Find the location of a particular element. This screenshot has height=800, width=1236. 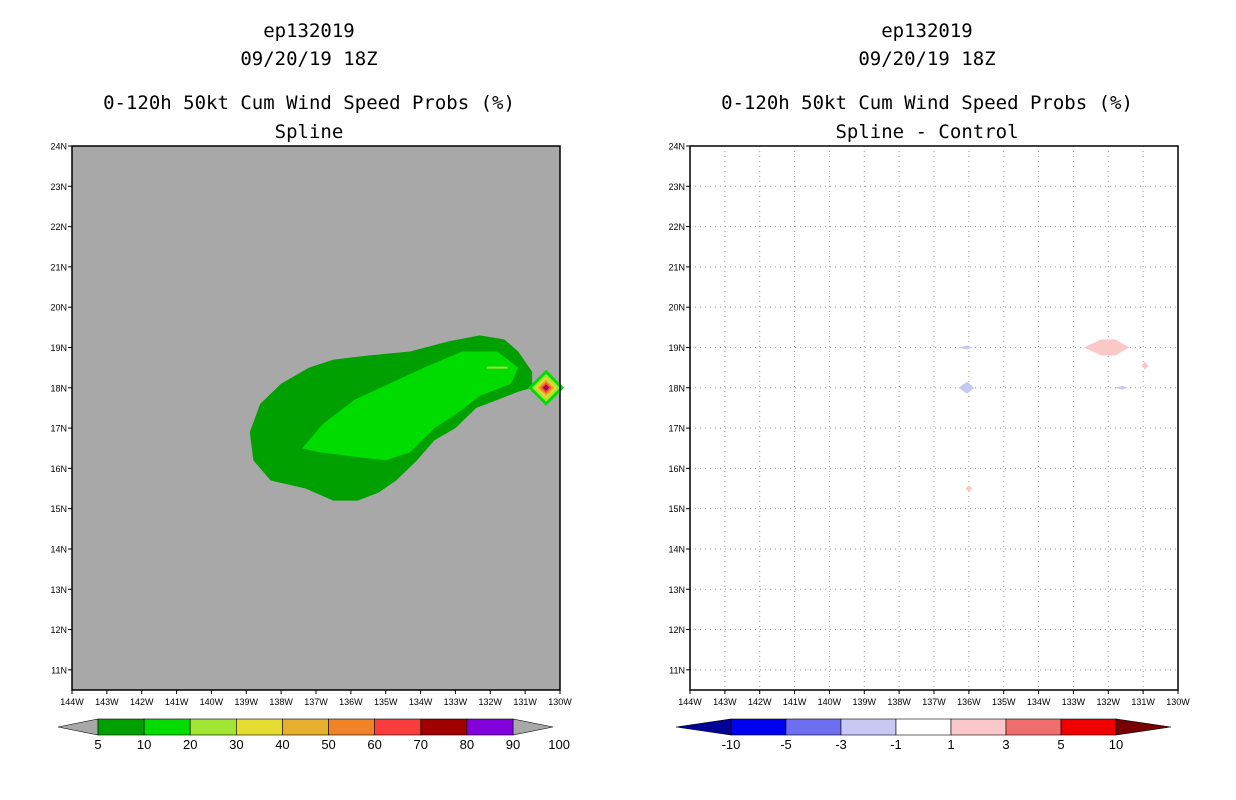

colorbar-label: 30 is located at coordinates (236, 744).